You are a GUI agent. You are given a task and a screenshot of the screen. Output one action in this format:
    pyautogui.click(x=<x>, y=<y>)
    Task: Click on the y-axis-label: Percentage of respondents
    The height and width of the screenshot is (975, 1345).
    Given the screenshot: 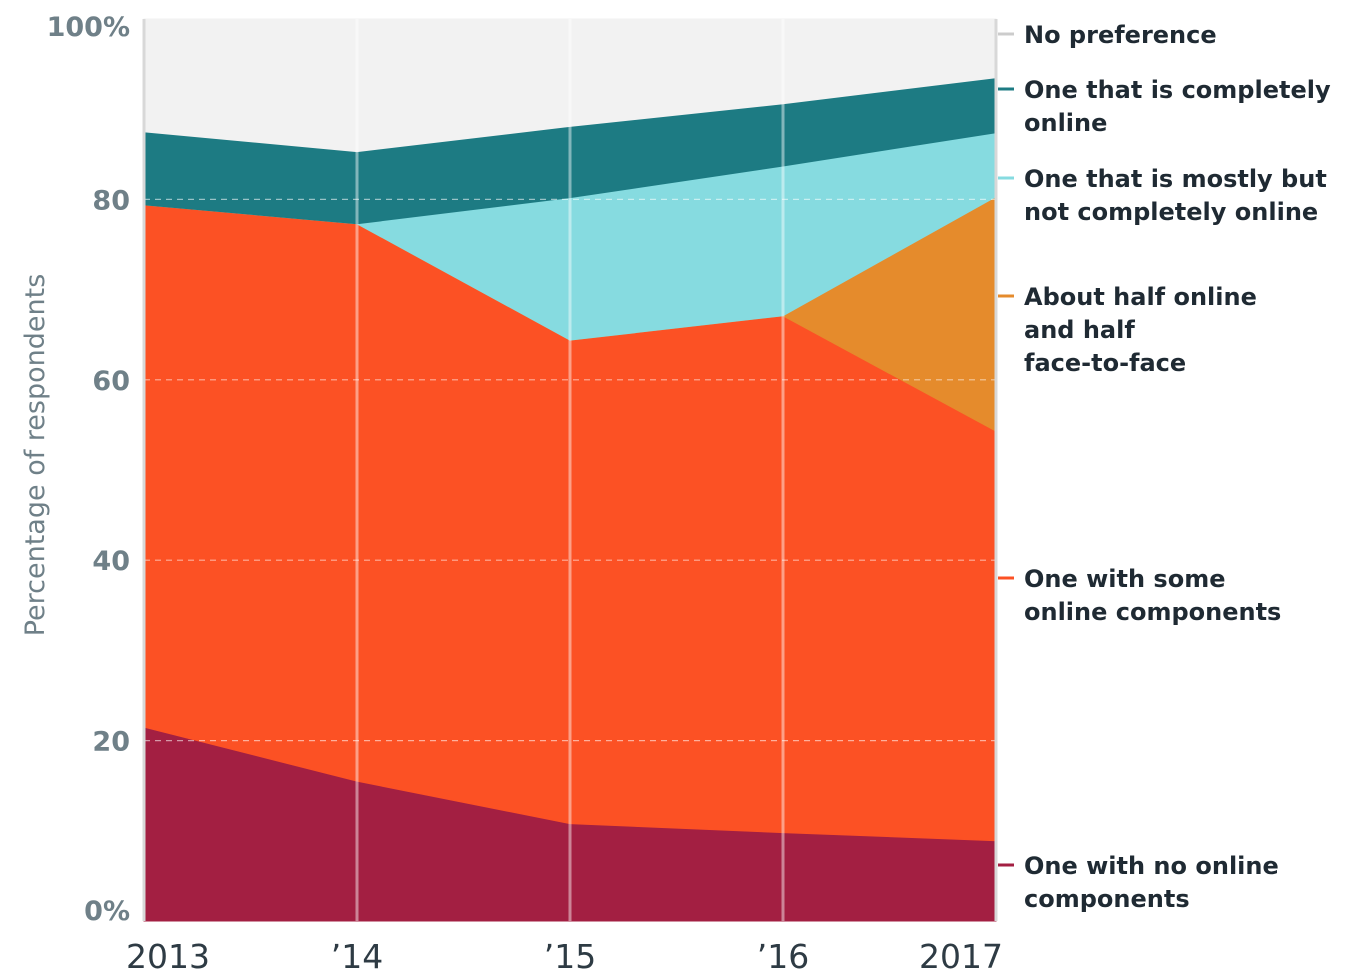 What is the action you would take?
    pyautogui.click(x=35, y=455)
    